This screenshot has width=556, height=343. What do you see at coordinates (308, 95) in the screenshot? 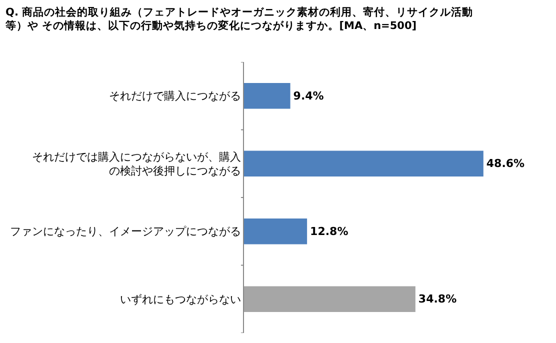
I see `data-label: 9.4%` at bounding box center [308, 95].